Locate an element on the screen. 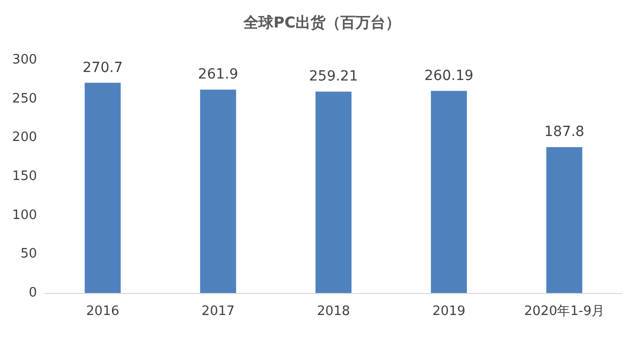 Image resolution: width=644 pixels, height=338 pixels. x-tick-label: 2016 is located at coordinates (103, 311).